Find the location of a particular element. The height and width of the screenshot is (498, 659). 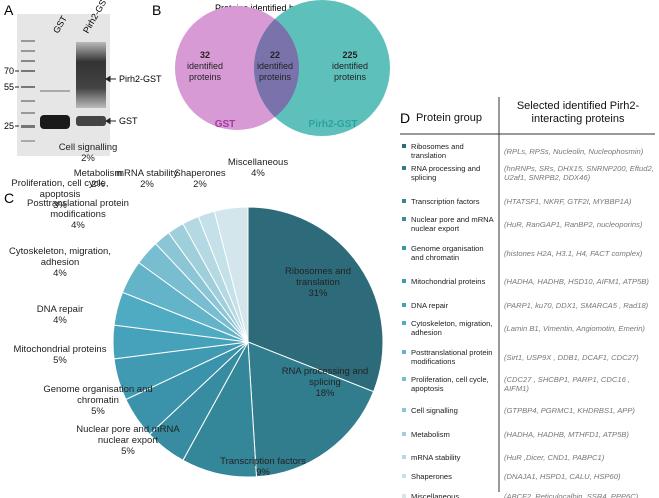

protein-group-name: Metabolism is located at coordinates (430, 434).